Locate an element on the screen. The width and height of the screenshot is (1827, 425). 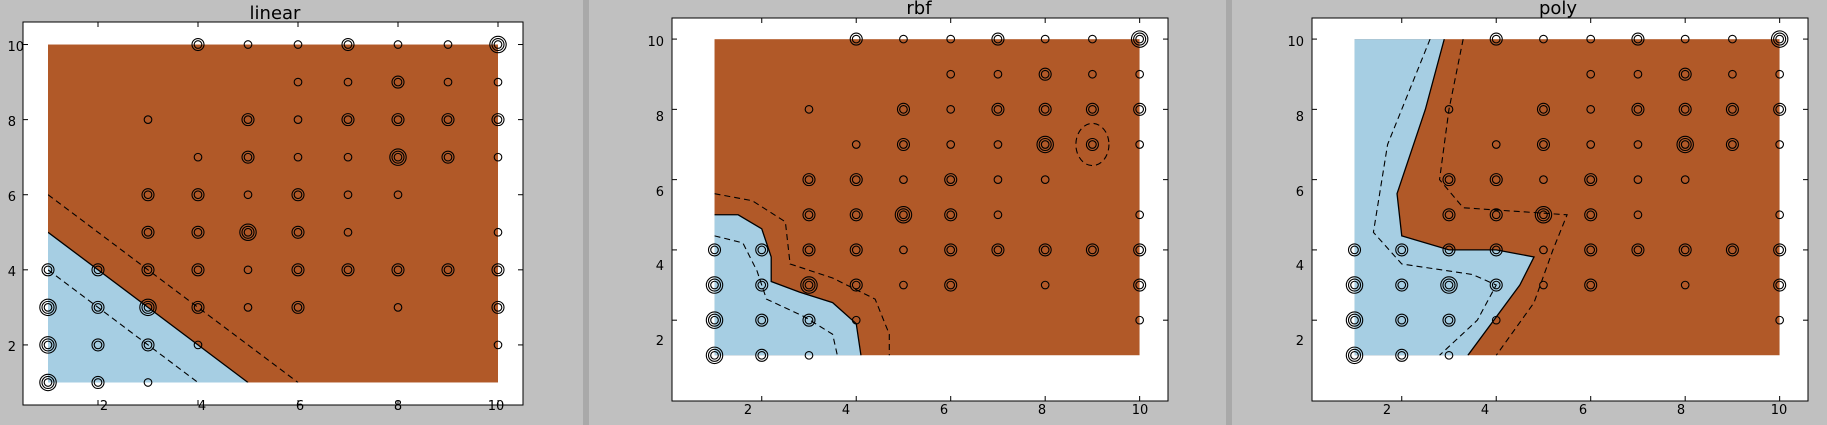
y-tick-label: 6 is located at coordinates (660, 192).